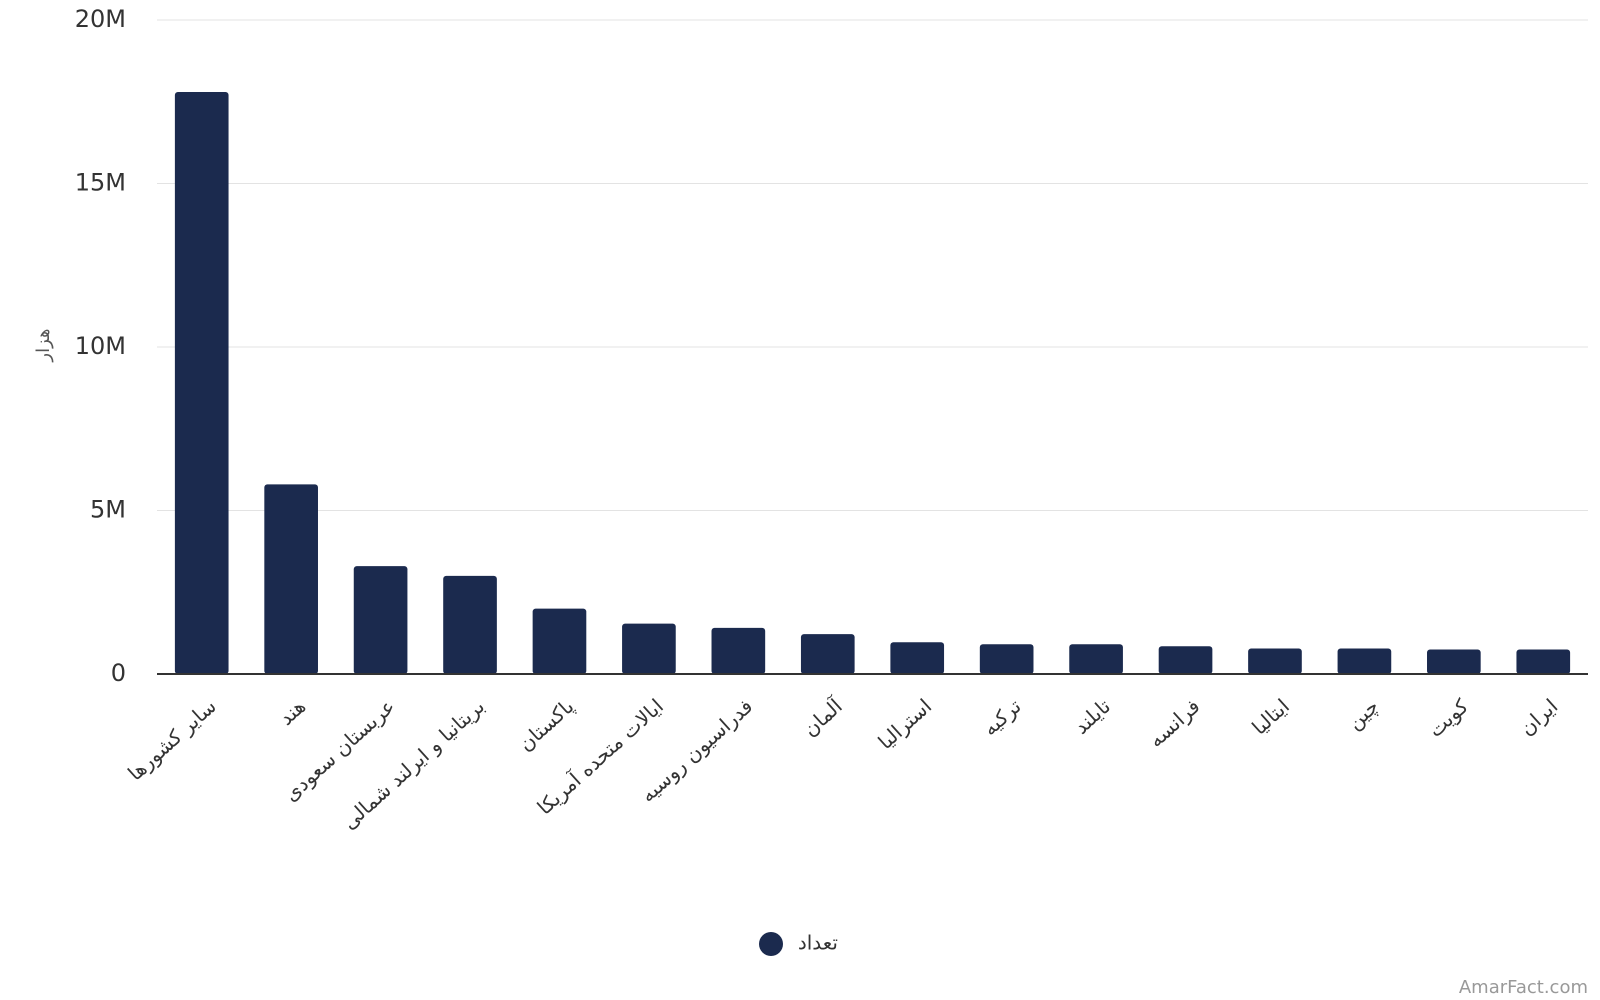 This screenshot has height=1000, width=1600. I want to click on y-tick-label: 15M, so click(100, 183).